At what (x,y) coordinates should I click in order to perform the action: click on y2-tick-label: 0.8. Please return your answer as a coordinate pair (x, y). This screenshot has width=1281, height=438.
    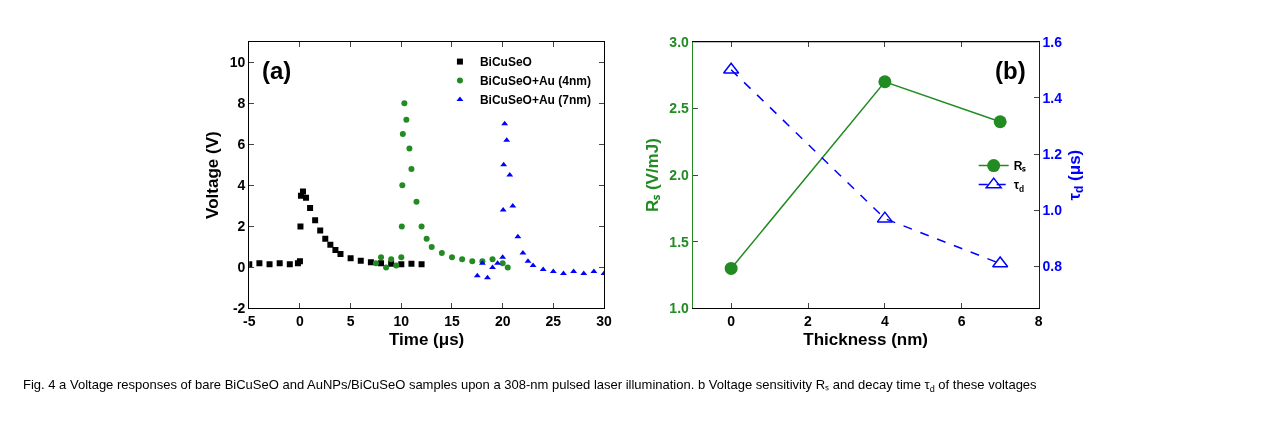
    Looking at the image, I should click on (1052, 266).